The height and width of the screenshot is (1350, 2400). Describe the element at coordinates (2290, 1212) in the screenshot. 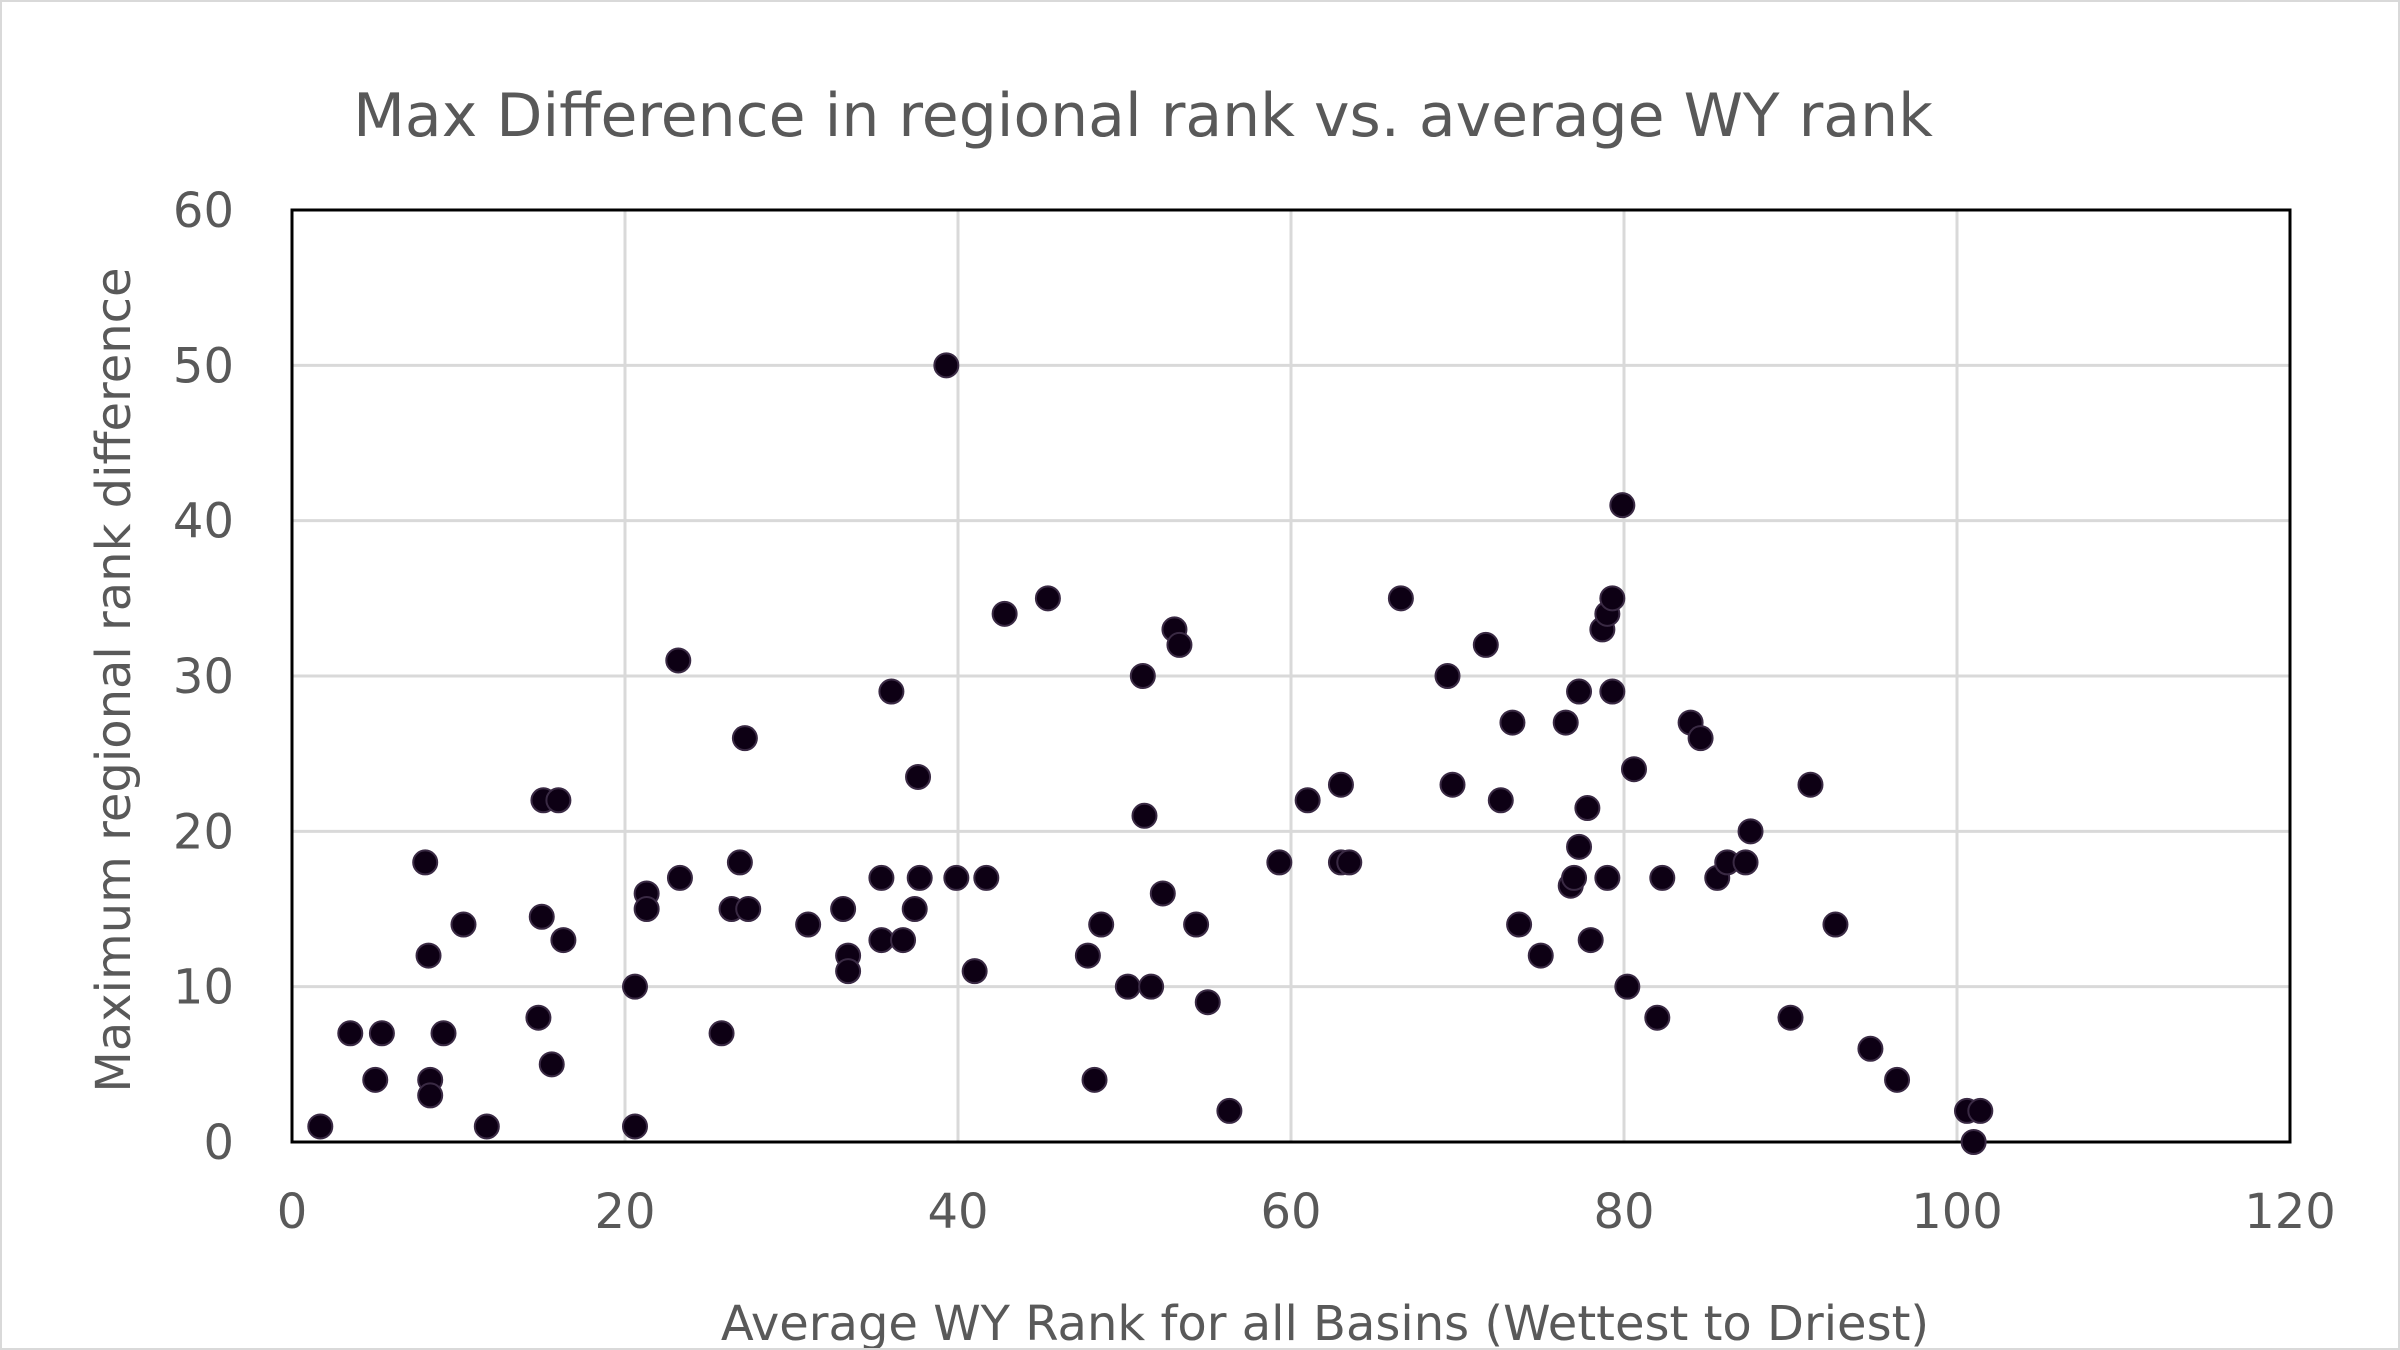

I see `x-tick-label: 120` at that location.